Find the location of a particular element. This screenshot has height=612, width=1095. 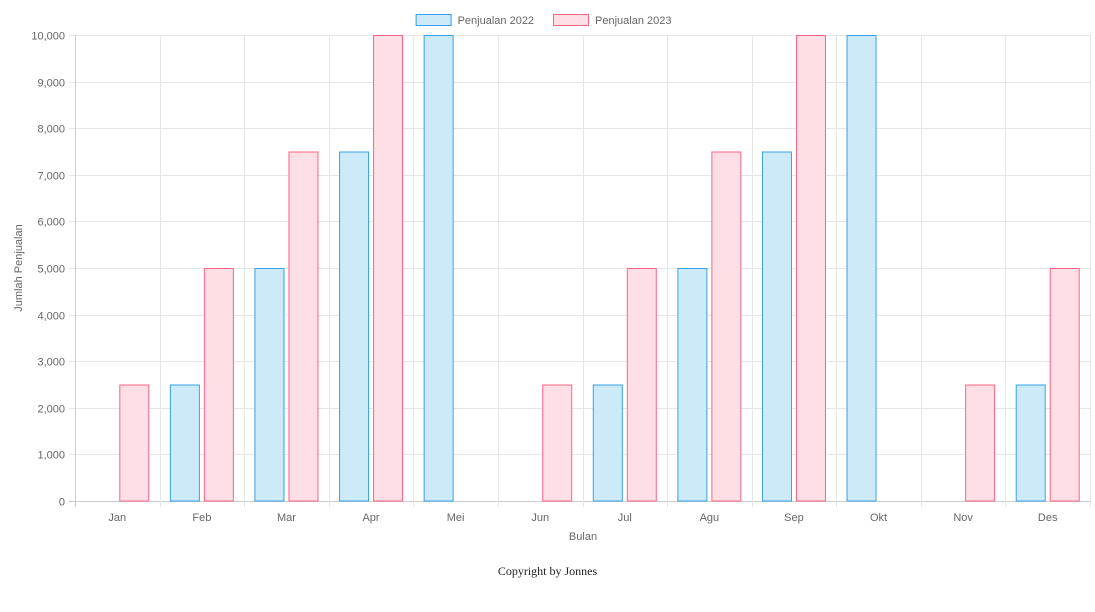

bar-penjualan-2022-mei is located at coordinates (438, 268).